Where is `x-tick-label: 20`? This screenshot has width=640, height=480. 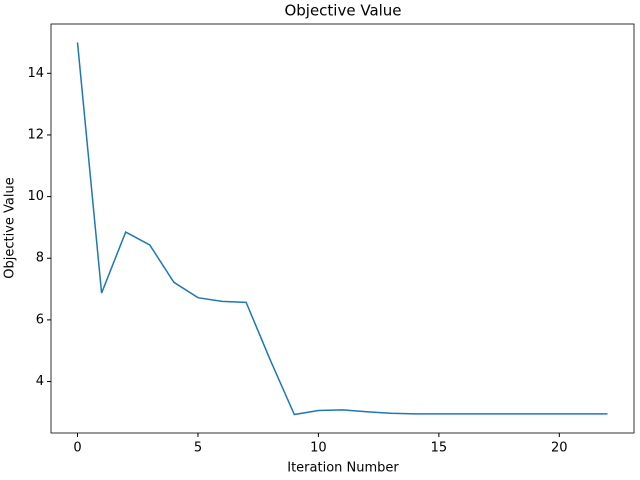
x-tick-label: 20 is located at coordinates (559, 448).